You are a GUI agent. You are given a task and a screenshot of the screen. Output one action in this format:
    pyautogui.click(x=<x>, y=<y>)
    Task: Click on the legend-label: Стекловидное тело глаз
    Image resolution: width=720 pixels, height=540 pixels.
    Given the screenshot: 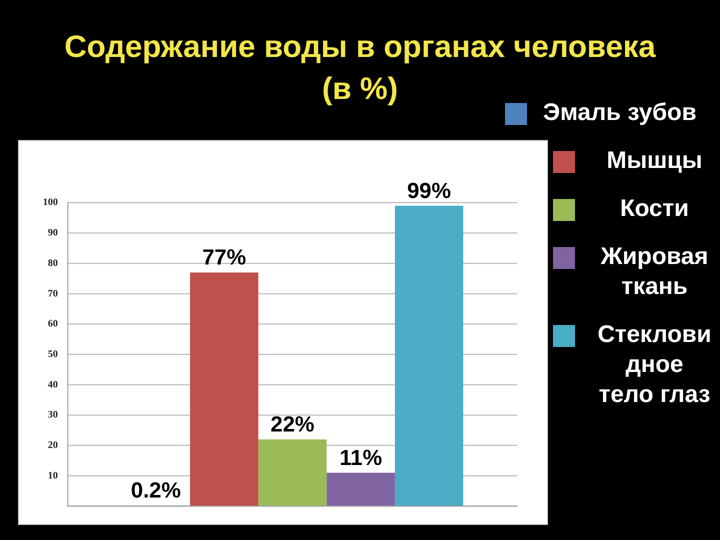 What is the action you would take?
    pyautogui.click(x=654, y=365)
    